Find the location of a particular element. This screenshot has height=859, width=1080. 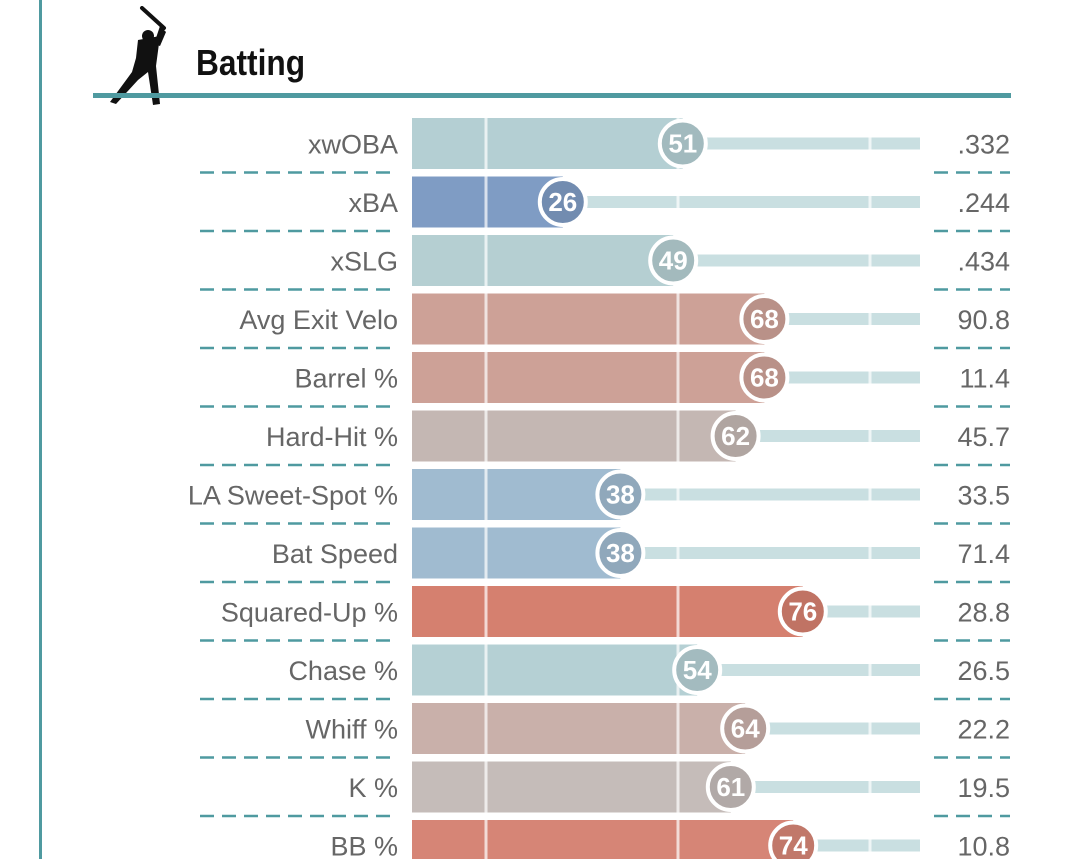

stat-value: 45.7 is located at coordinates (983, 437).